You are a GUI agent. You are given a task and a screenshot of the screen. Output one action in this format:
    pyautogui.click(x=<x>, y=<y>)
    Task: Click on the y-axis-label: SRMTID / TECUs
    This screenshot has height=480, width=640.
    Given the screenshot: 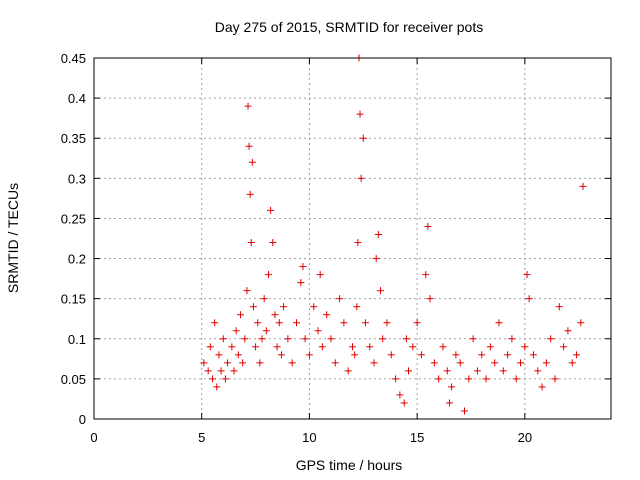 What is the action you would take?
    pyautogui.click(x=13, y=238)
    